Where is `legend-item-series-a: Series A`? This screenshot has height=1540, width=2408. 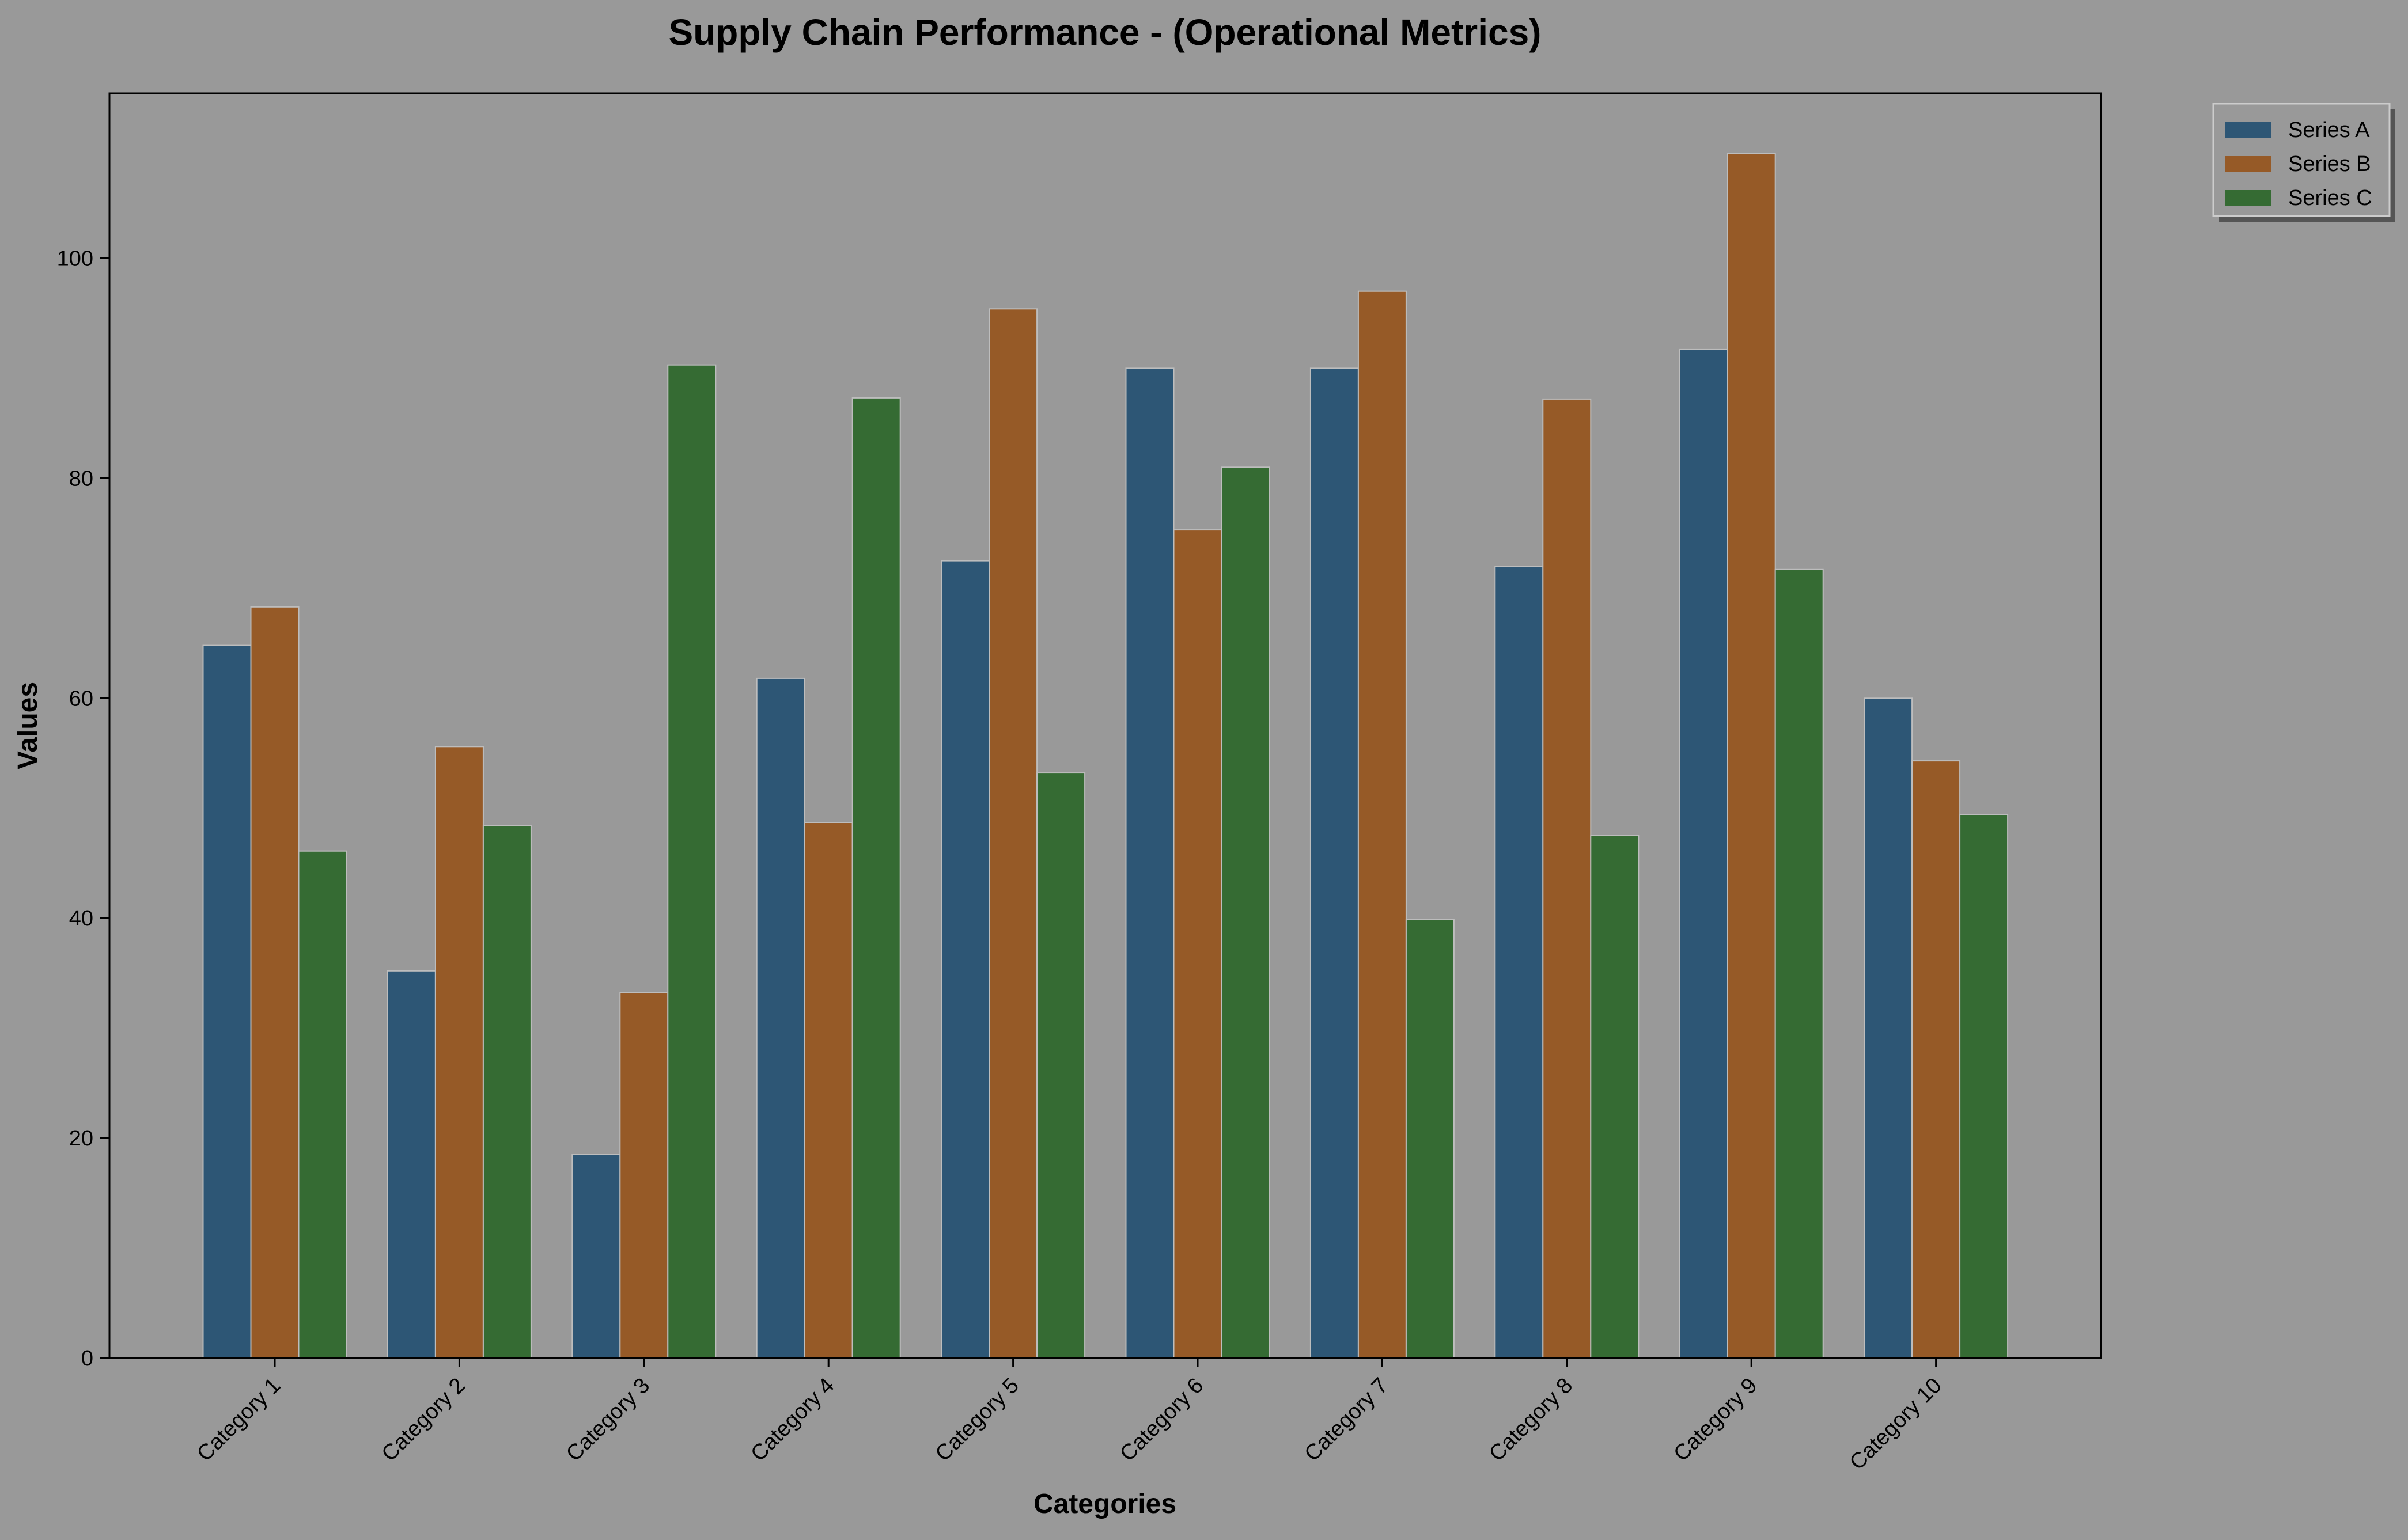 legend-item-series-a: Series A is located at coordinates (2297, 130).